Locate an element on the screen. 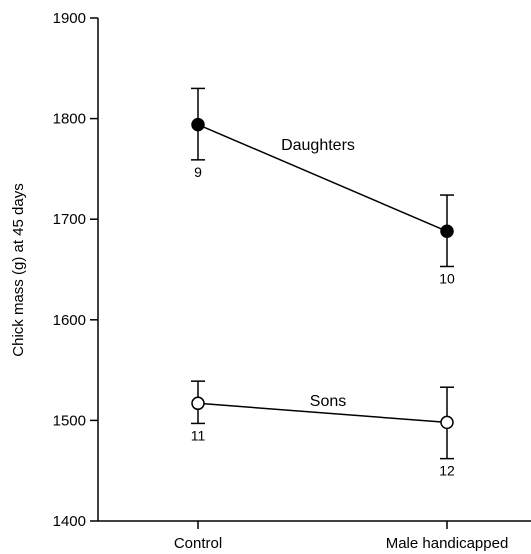 The image size is (531, 554). y-tick-label: 1800 is located at coordinates (69, 119).